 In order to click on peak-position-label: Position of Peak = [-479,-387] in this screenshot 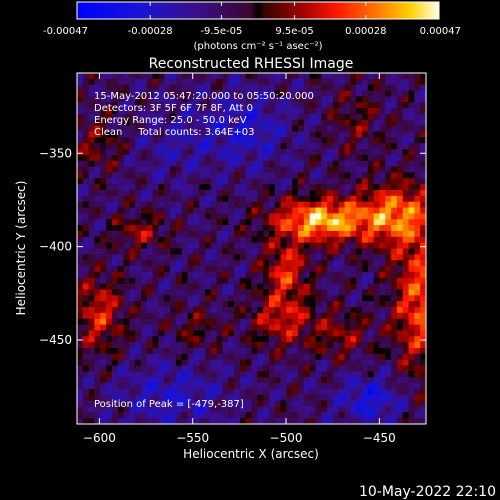, I will do `click(169, 404)`.